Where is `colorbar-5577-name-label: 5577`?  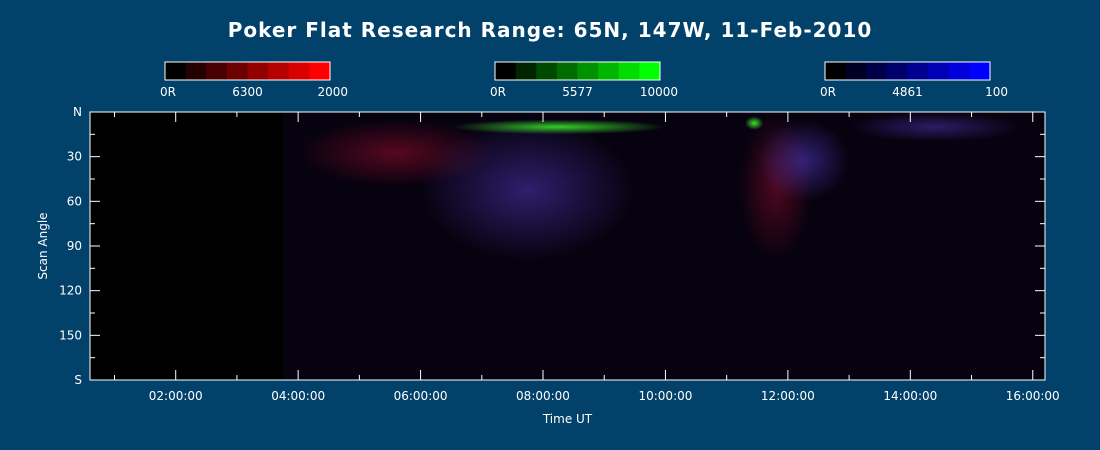
colorbar-5577-name-label: 5577 is located at coordinates (577, 92).